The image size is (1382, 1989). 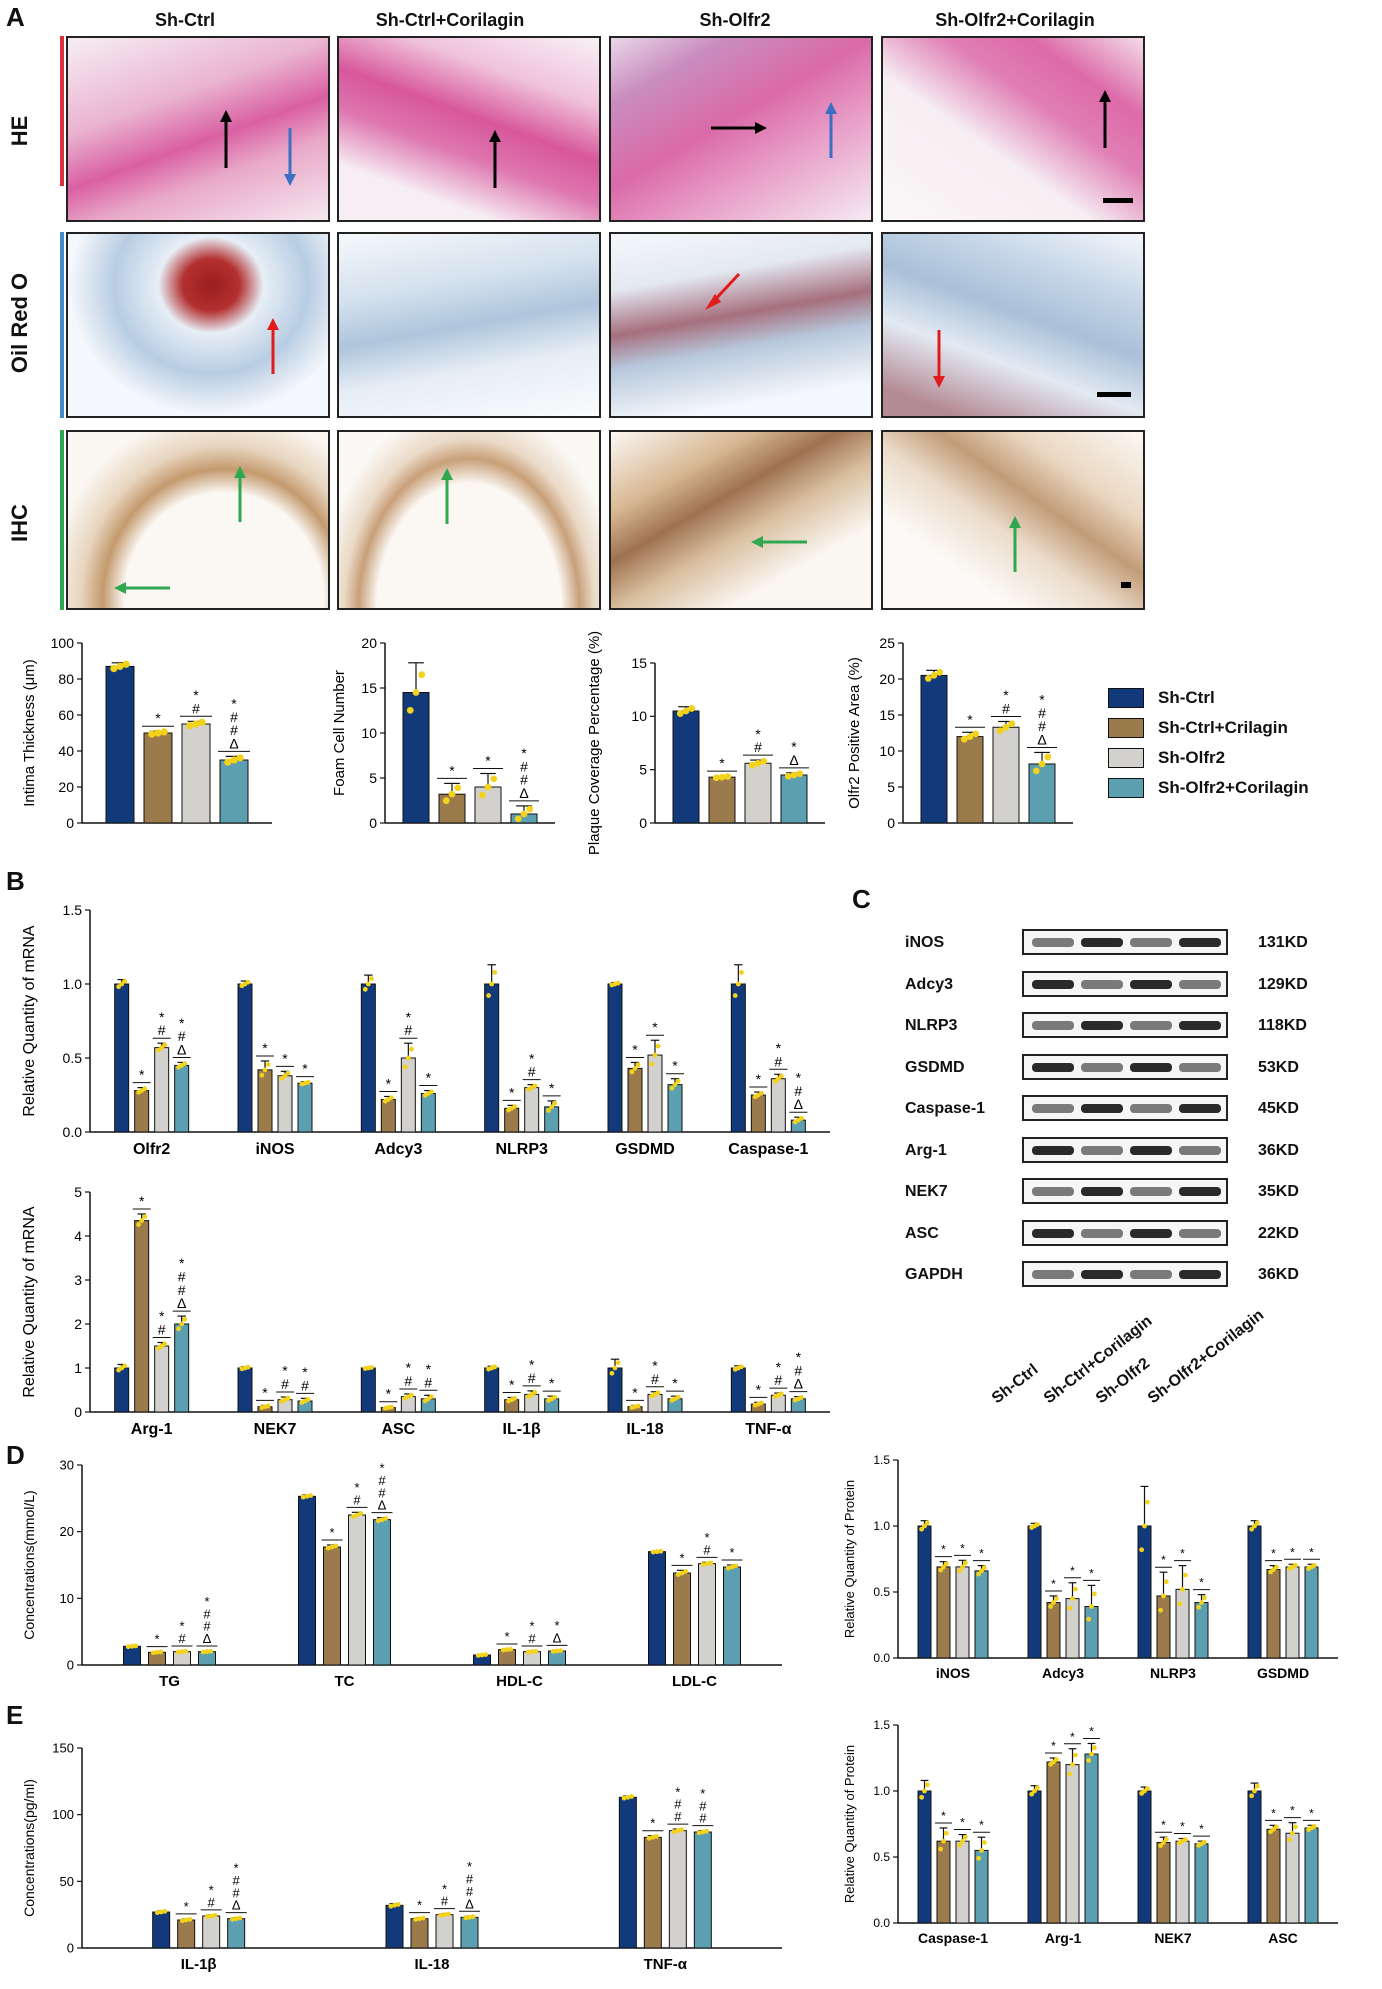 I want to click on y-axis-label: Olfr2 Positive Area (%), so click(x=854, y=733).